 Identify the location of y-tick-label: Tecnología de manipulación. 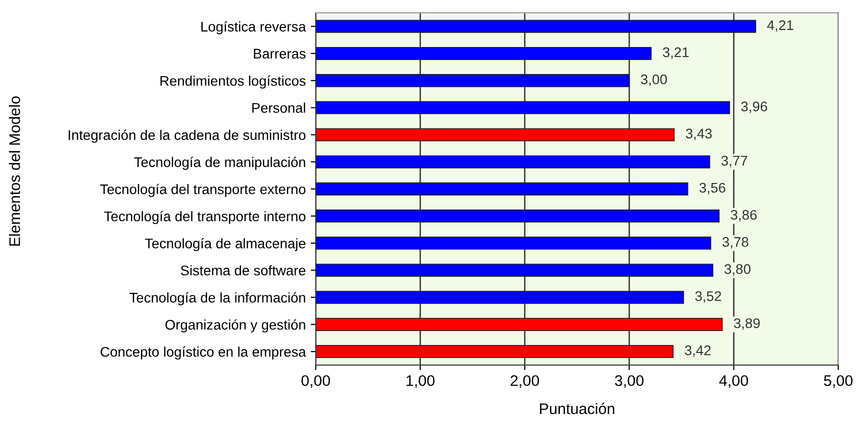
(220, 163).